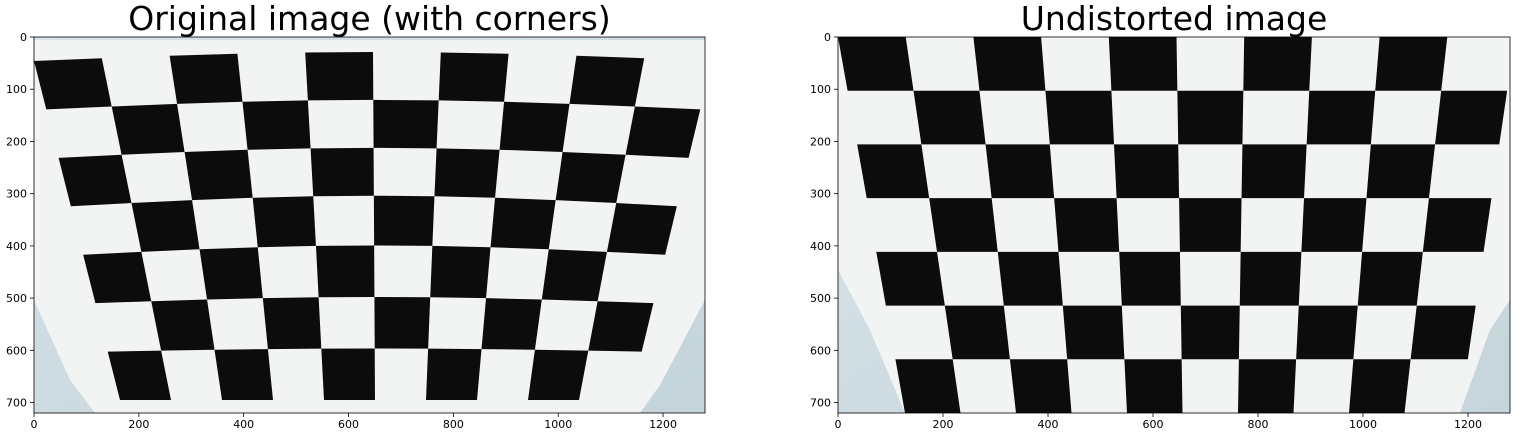 The height and width of the screenshot is (435, 1517). Describe the element at coordinates (820, 403) in the screenshot. I see `y-tick-label: 700` at that location.